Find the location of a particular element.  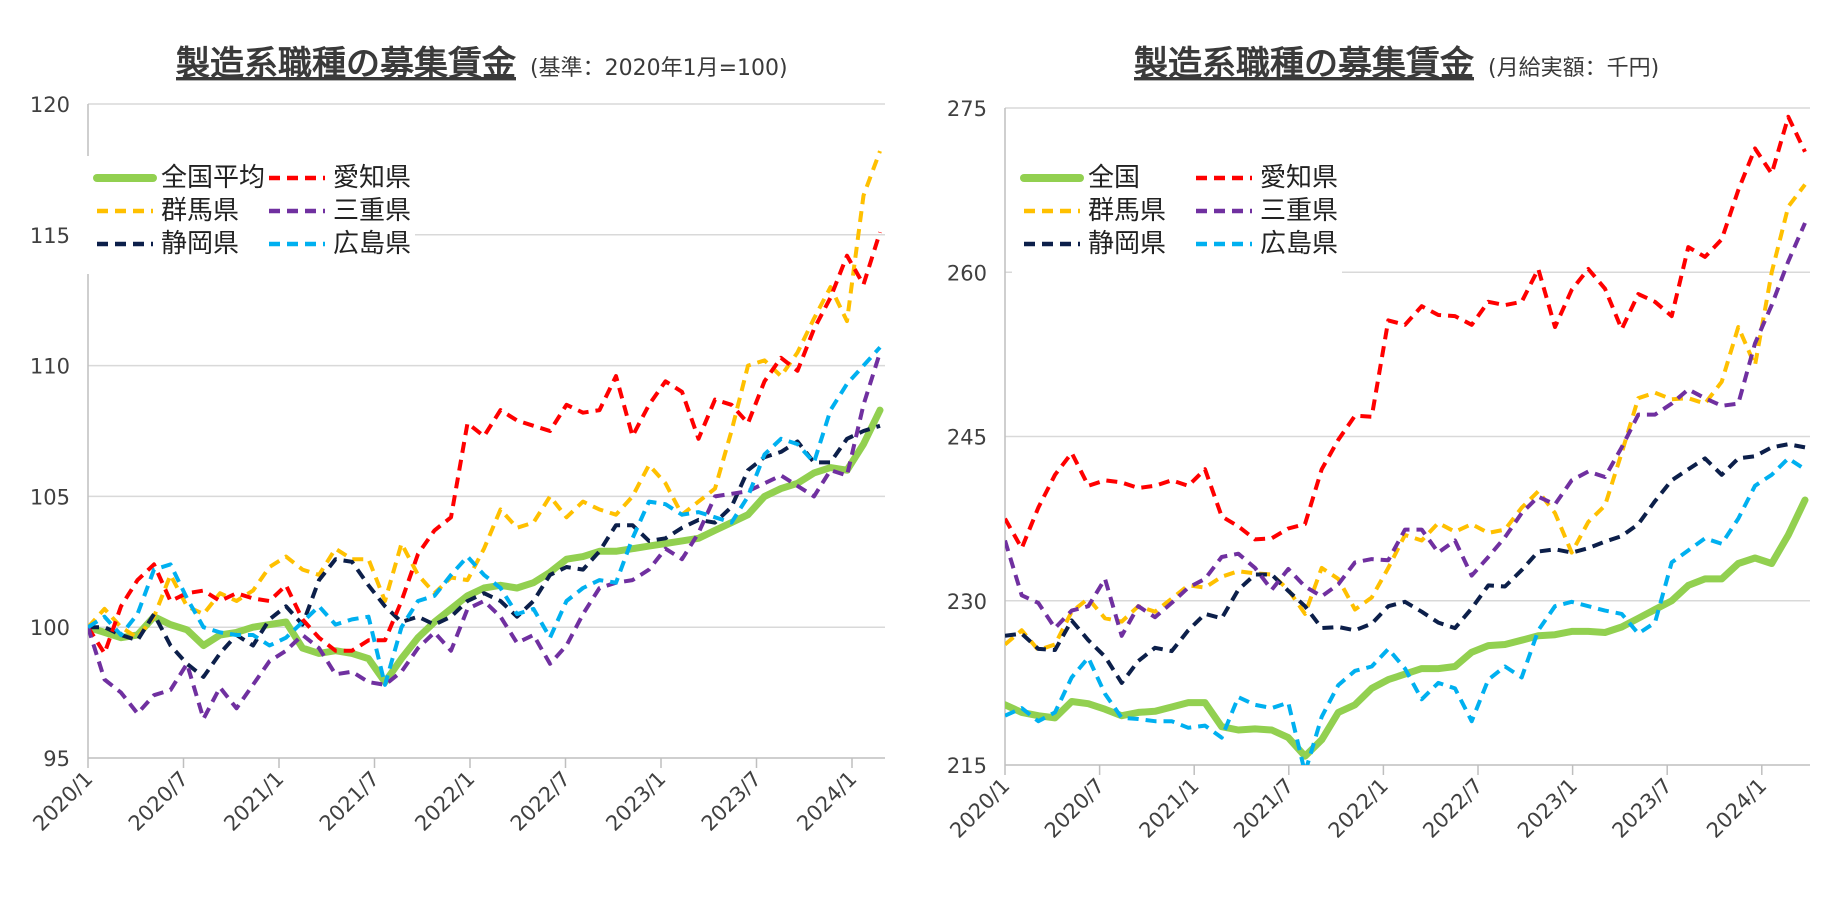

y-tick-label: 120 is located at coordinates (50, 105).